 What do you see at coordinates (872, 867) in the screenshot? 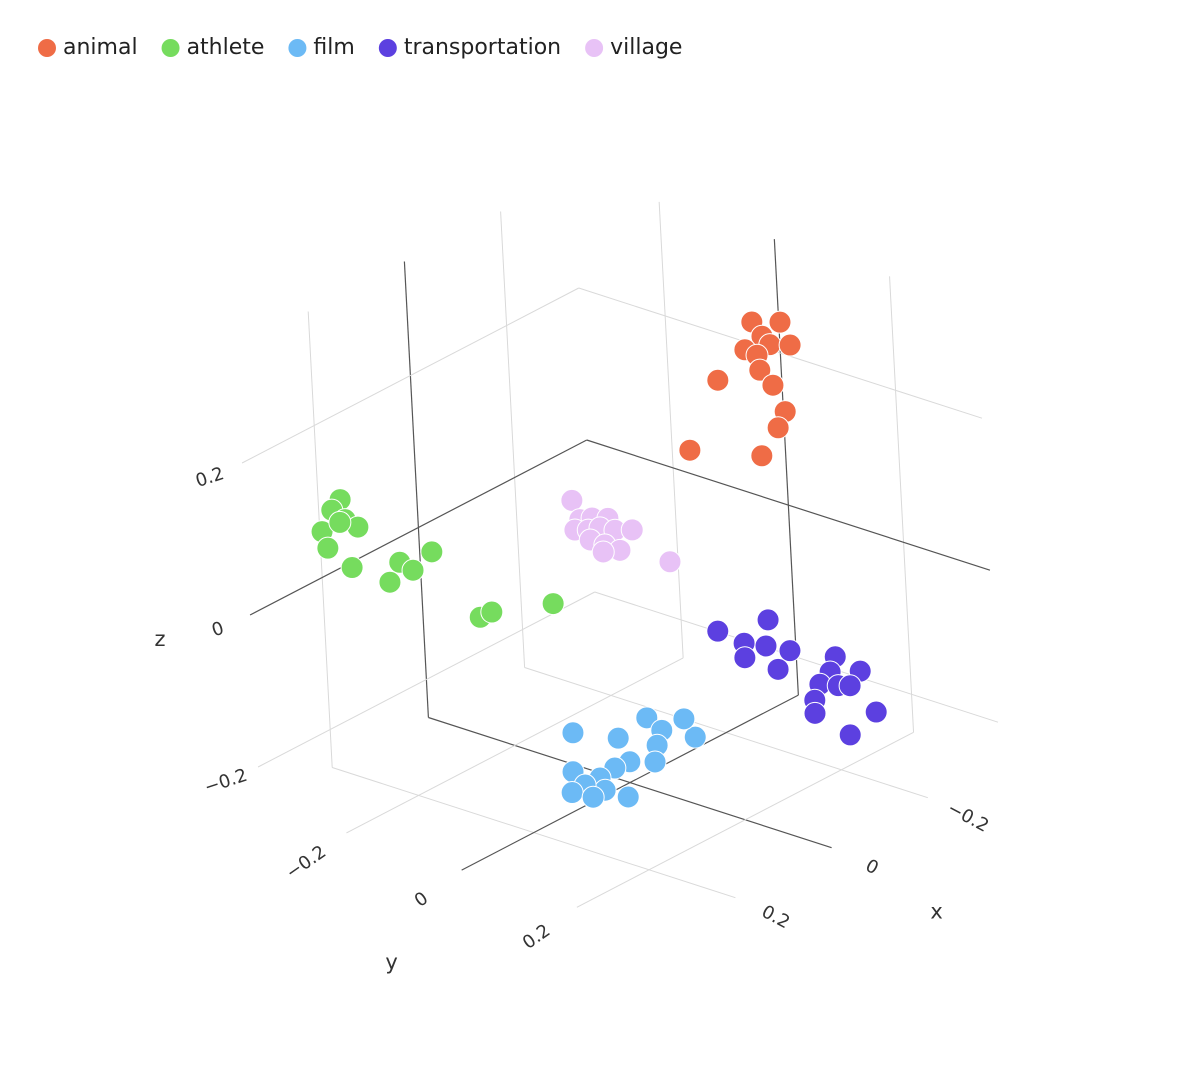
I see `x-tick-label: 0` at bounding box center [872, 867].